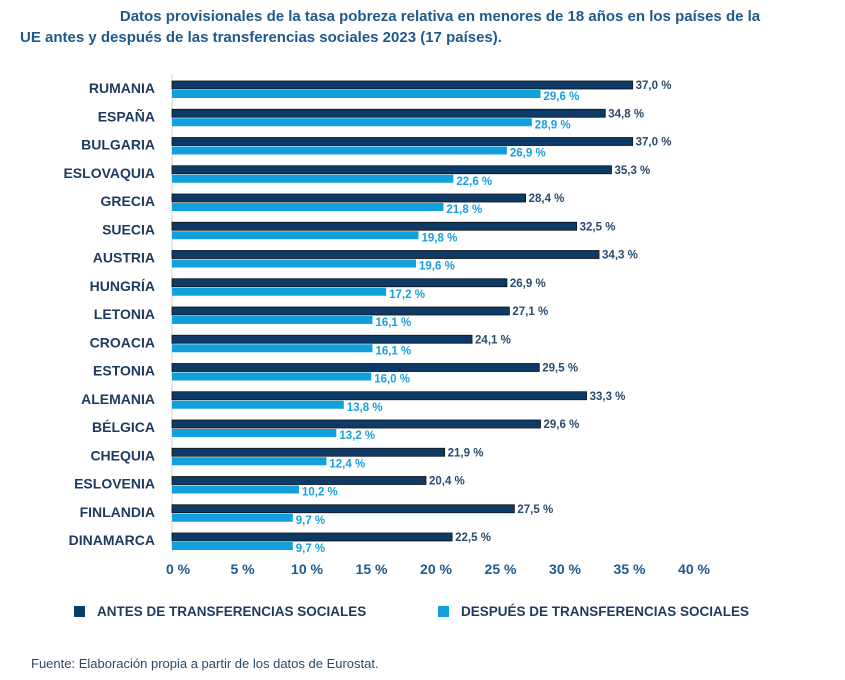  I want to click on data-label-despues: 17,2 %, so click(407, 295).